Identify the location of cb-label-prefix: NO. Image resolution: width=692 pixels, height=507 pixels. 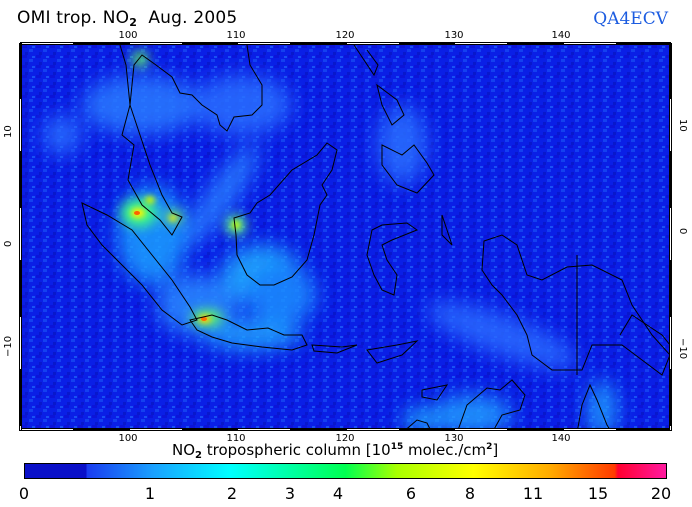
(184, 450).